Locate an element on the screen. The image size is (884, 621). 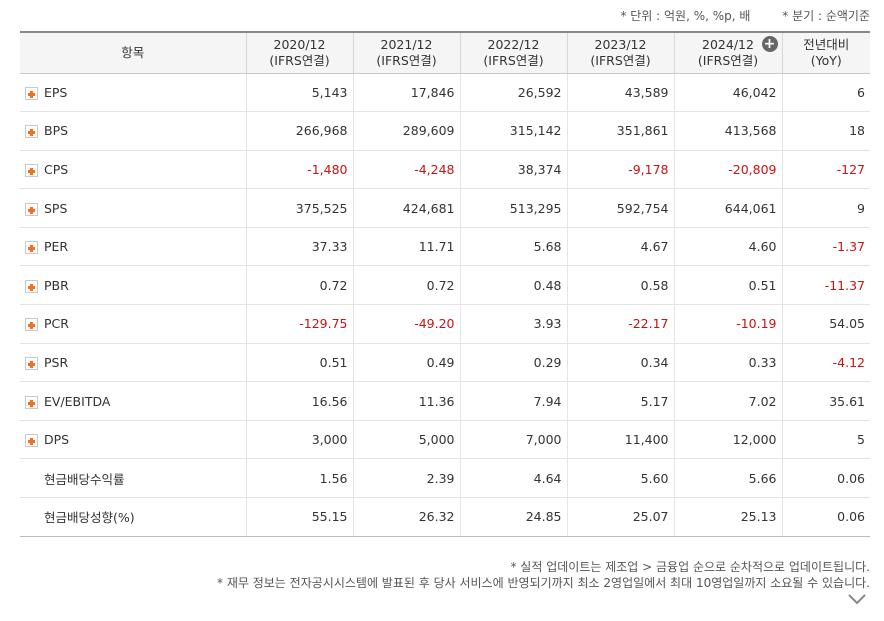
value-cell: 3,000 is located at coordinates (299, 440).